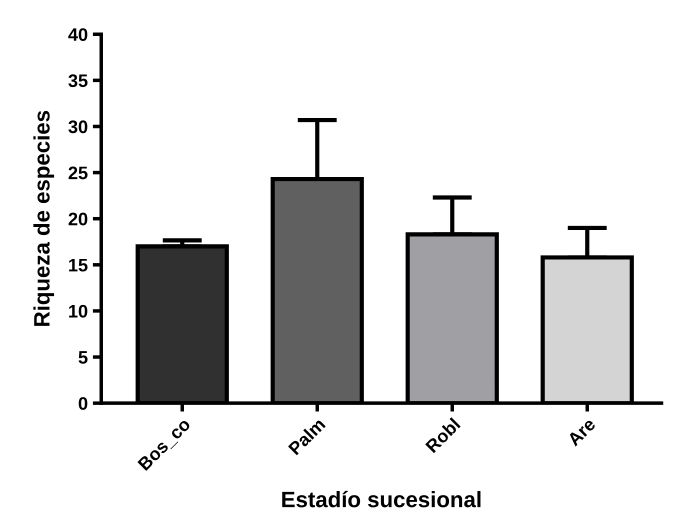 The width and height of the screenshot is (675, 527). I want to click on y-tick-label: 30, so click(78, 127).